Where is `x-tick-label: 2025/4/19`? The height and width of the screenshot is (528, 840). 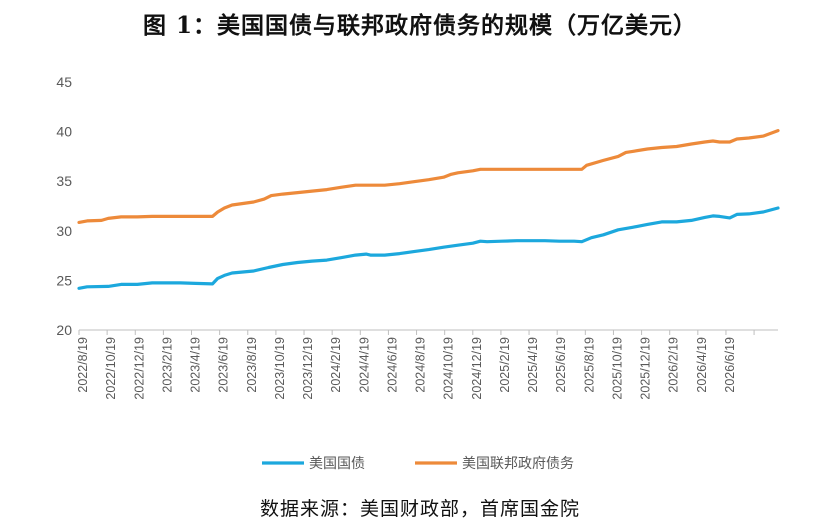
x-tick-label: 2025/4/19 is located at coordinates (533, 365).